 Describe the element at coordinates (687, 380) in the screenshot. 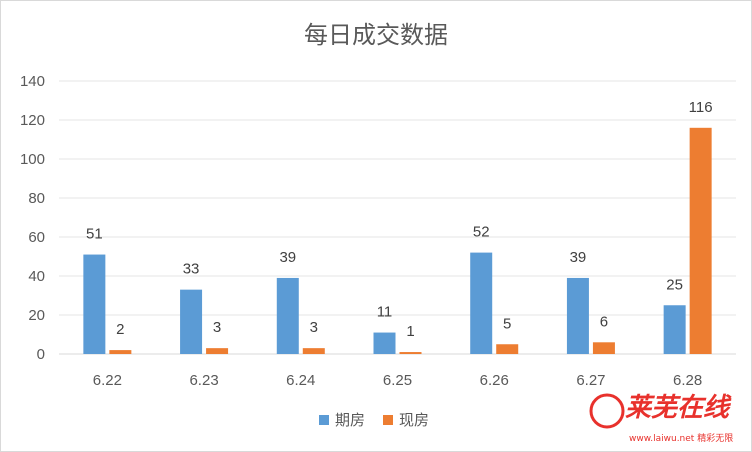

I see `x-tick-label: 6.28` at that location.